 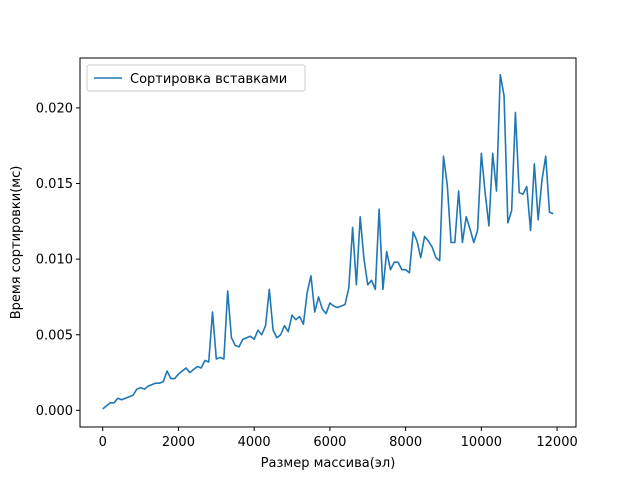 What do you see at coordinates (329, 442) in the screenshot?
I see `x-tick-label: 6000` at bounding box center [329, 442].